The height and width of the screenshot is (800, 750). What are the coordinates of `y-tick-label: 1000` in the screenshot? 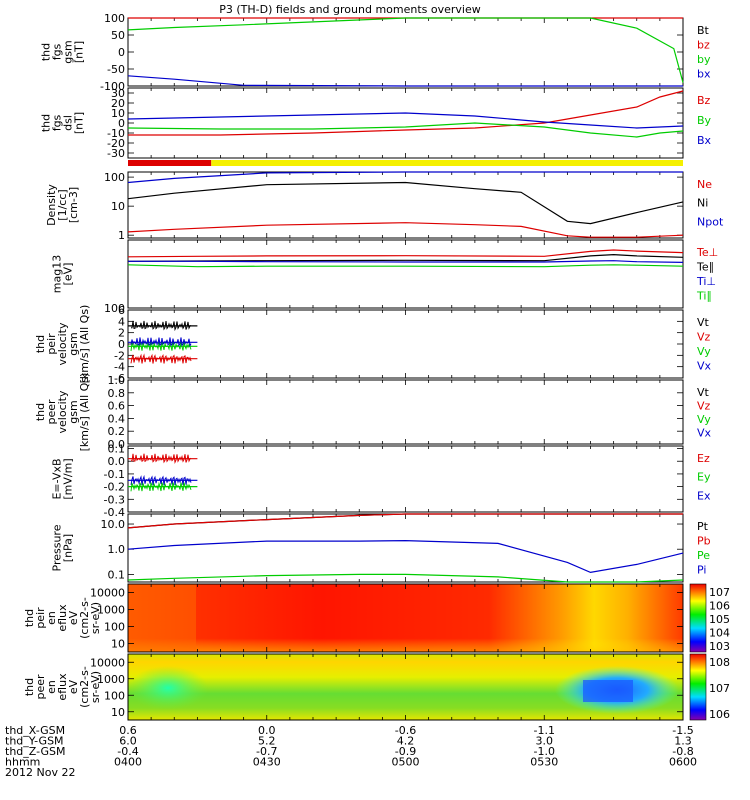 It's located at (111, 679).